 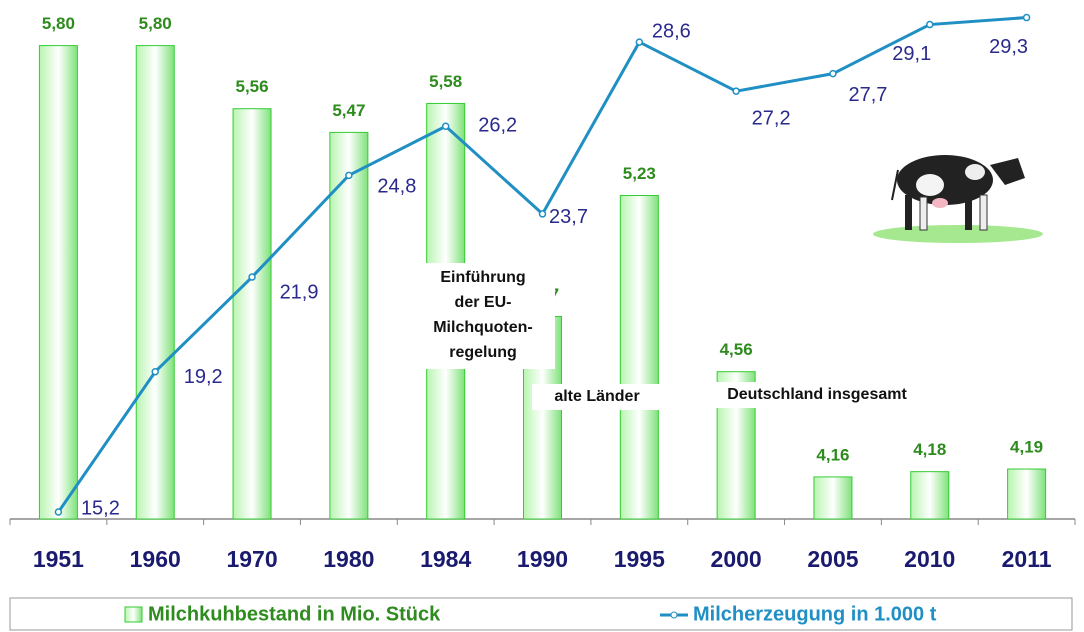 I want to click on bar-value-label: 5,47, so click(x=348, y=110).